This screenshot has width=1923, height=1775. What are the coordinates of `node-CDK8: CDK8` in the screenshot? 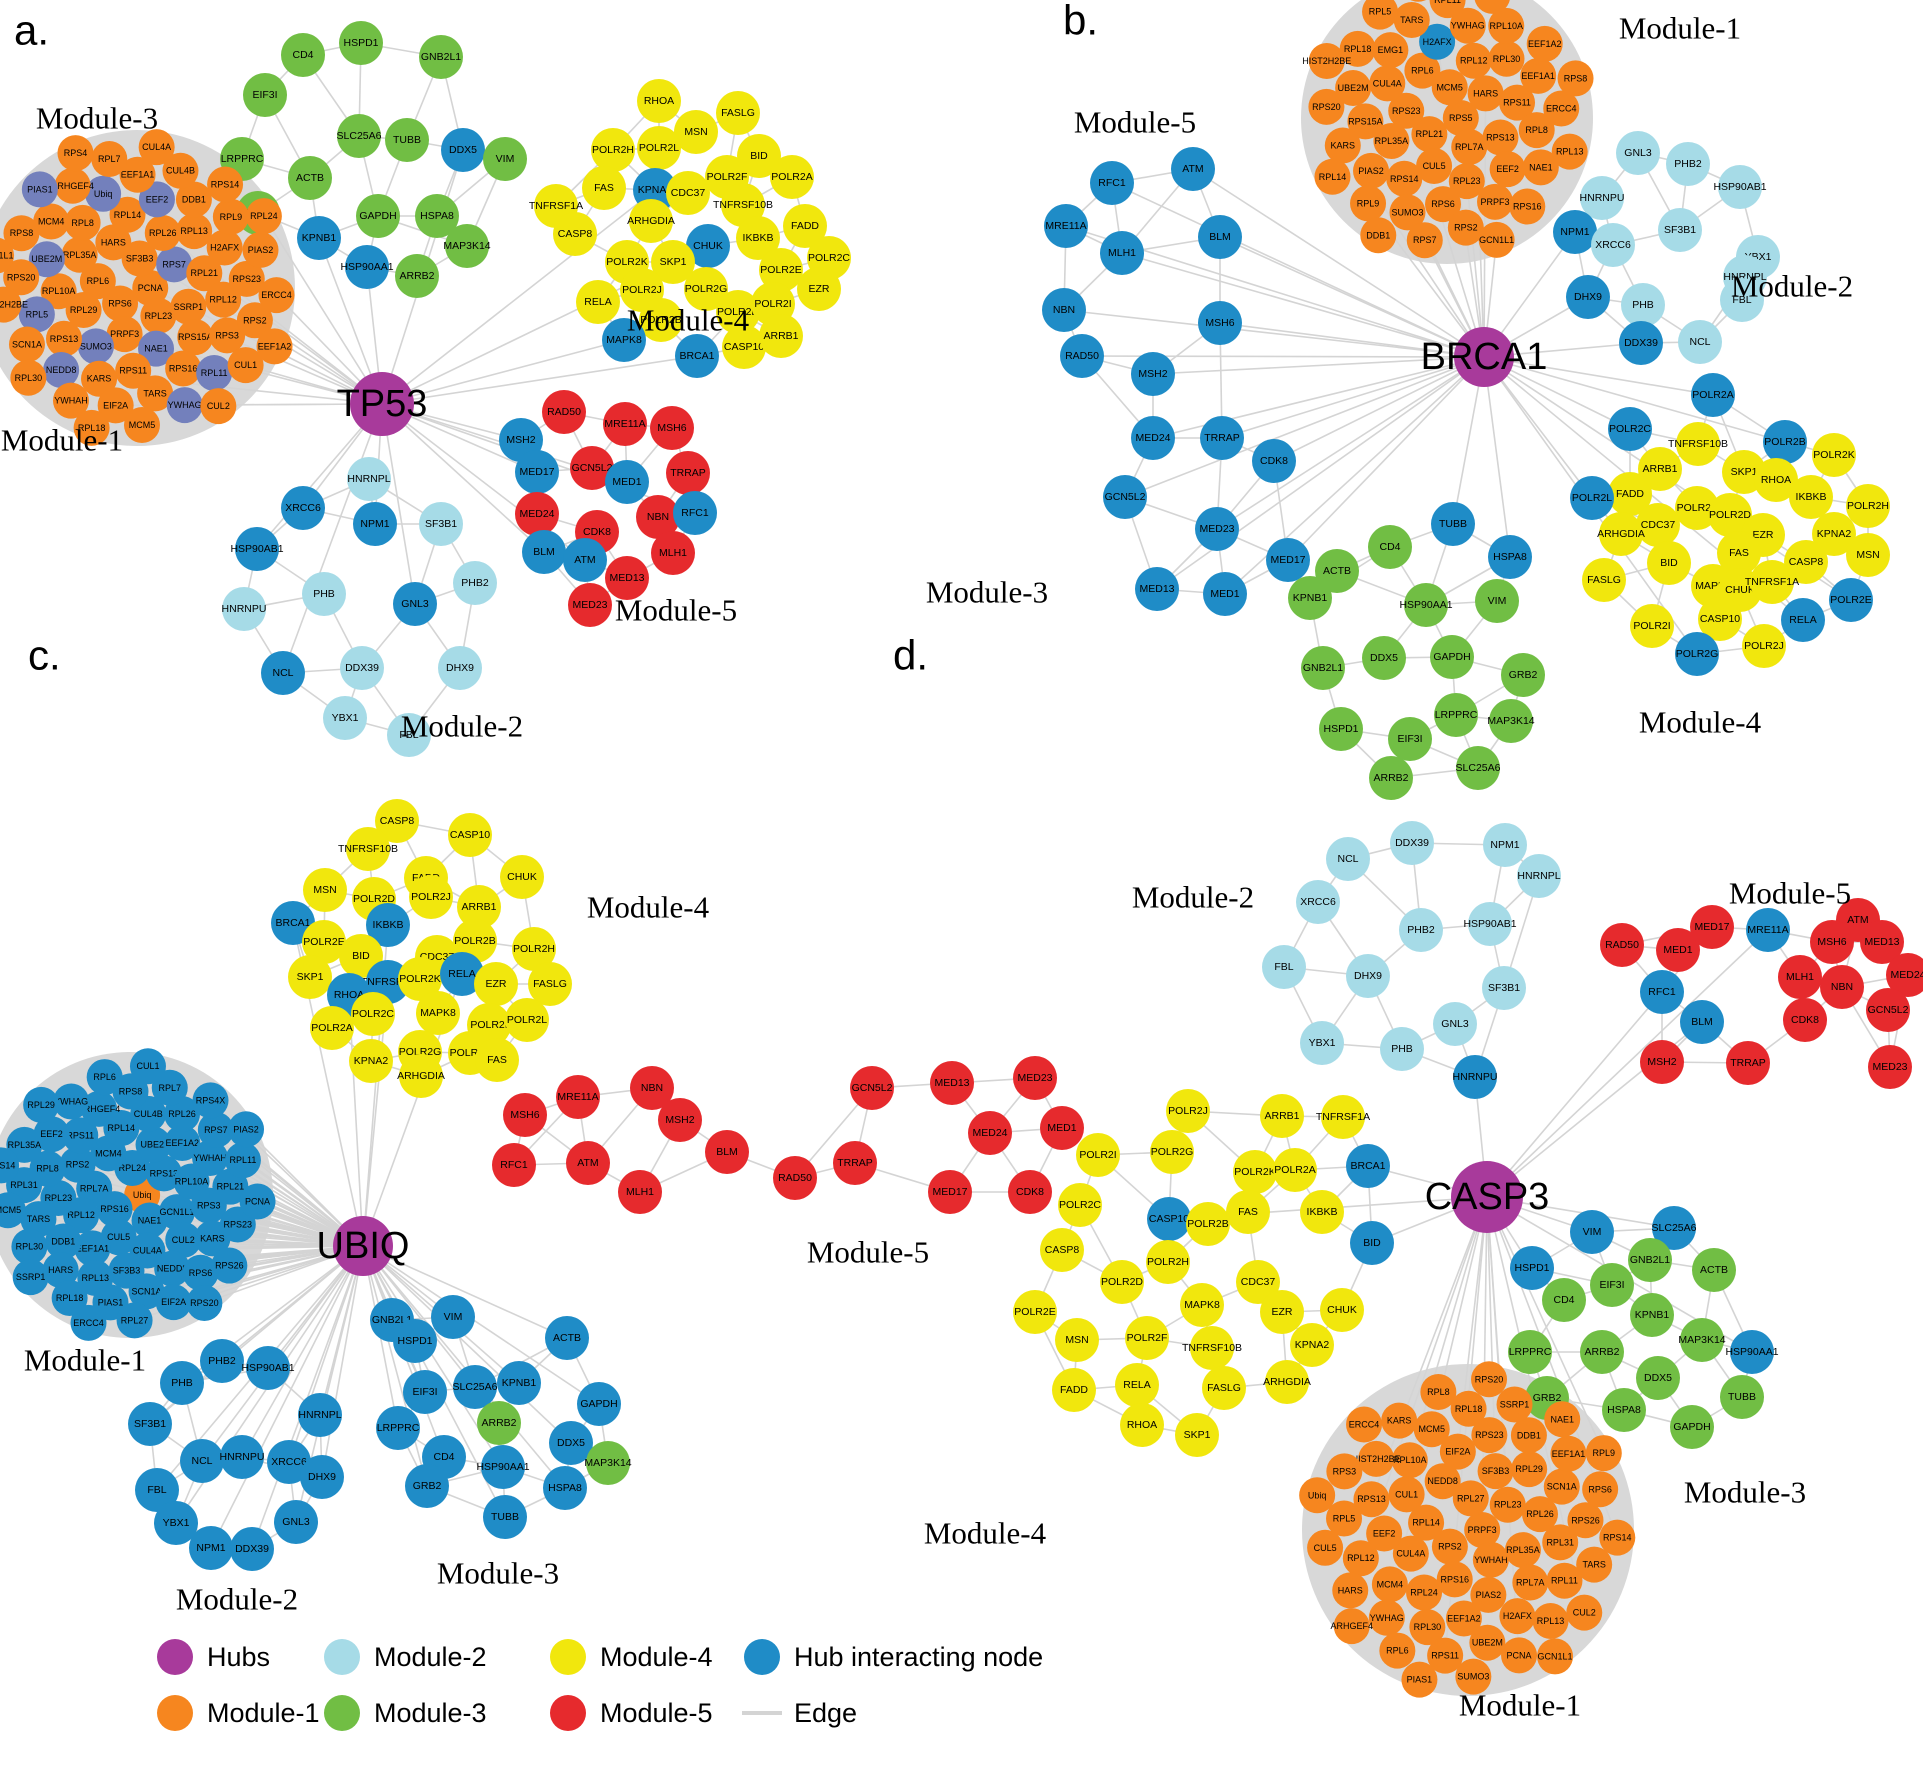 It's located at (1030, 1192).